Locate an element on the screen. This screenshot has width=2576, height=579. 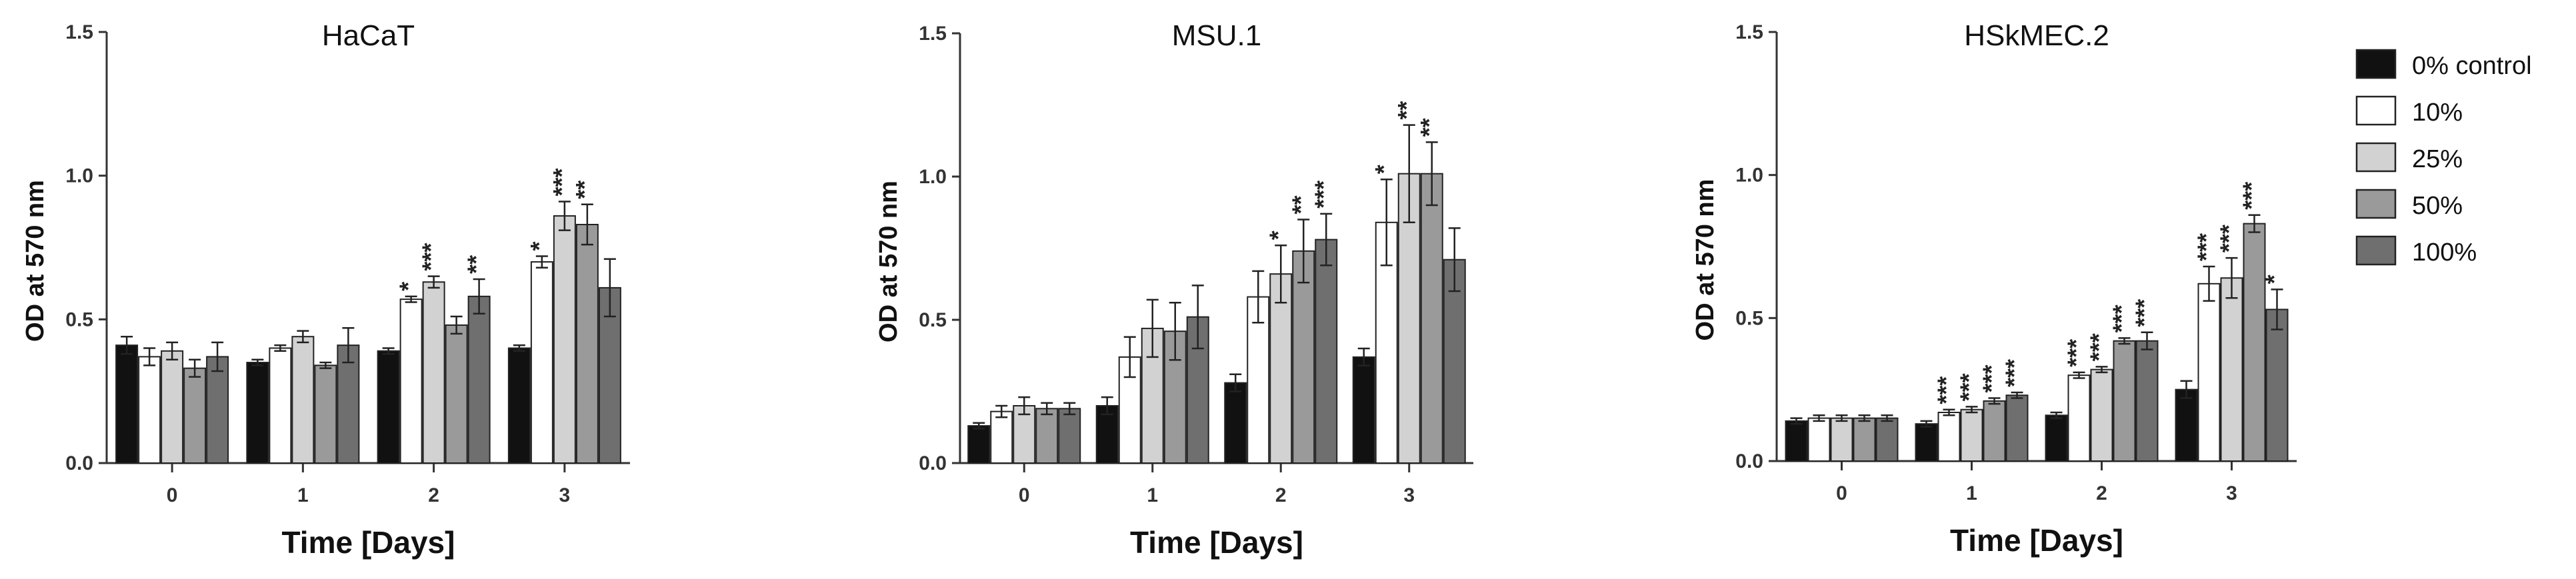
legend-label: 10% is located at coordinates (2437, 113).